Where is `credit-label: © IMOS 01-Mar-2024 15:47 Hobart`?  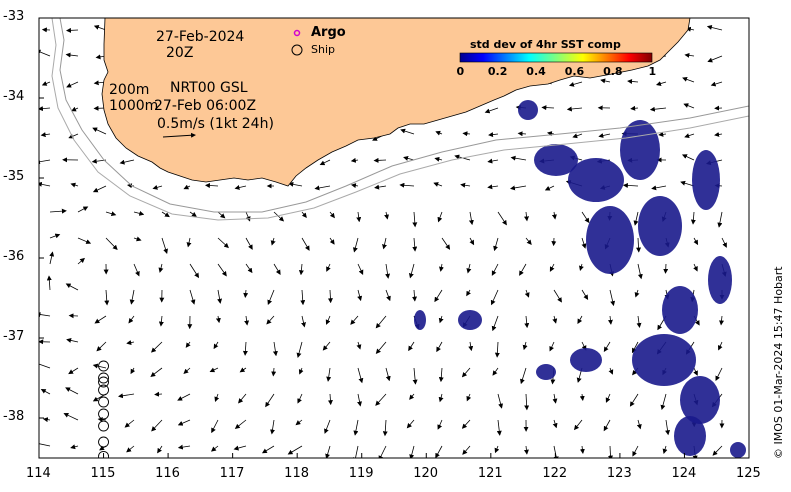
credit-label: © IMOS 01-Mar-2024 15:47 Hobart is located at coordinates (778, 362).